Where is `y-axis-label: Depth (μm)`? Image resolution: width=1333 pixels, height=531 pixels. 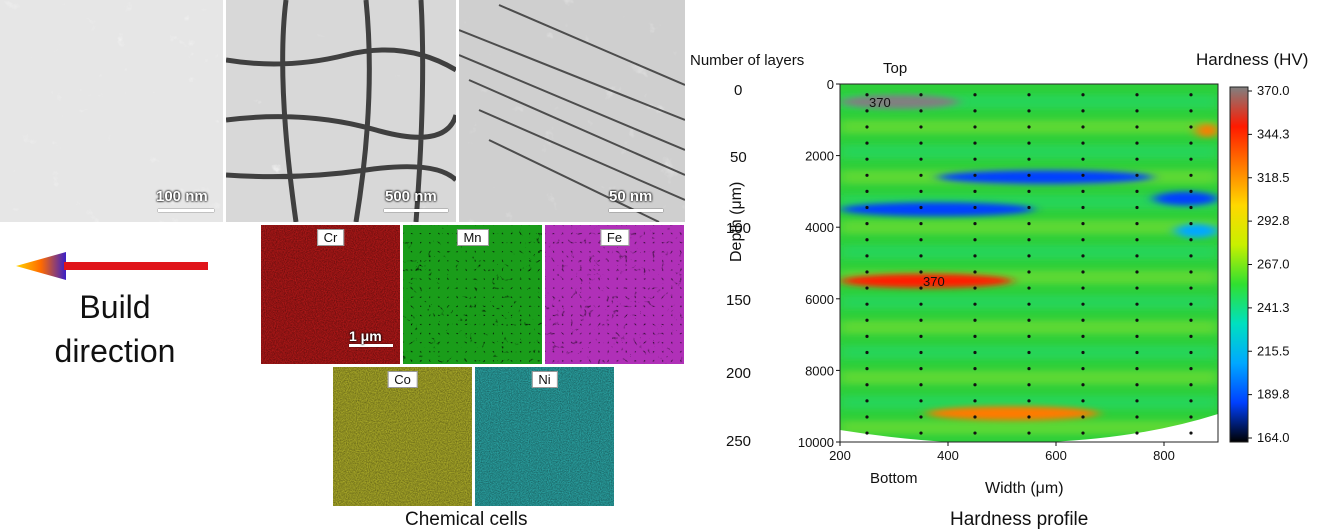
y-axis-label: Depth (μm) is located at coordinates (736, 221).